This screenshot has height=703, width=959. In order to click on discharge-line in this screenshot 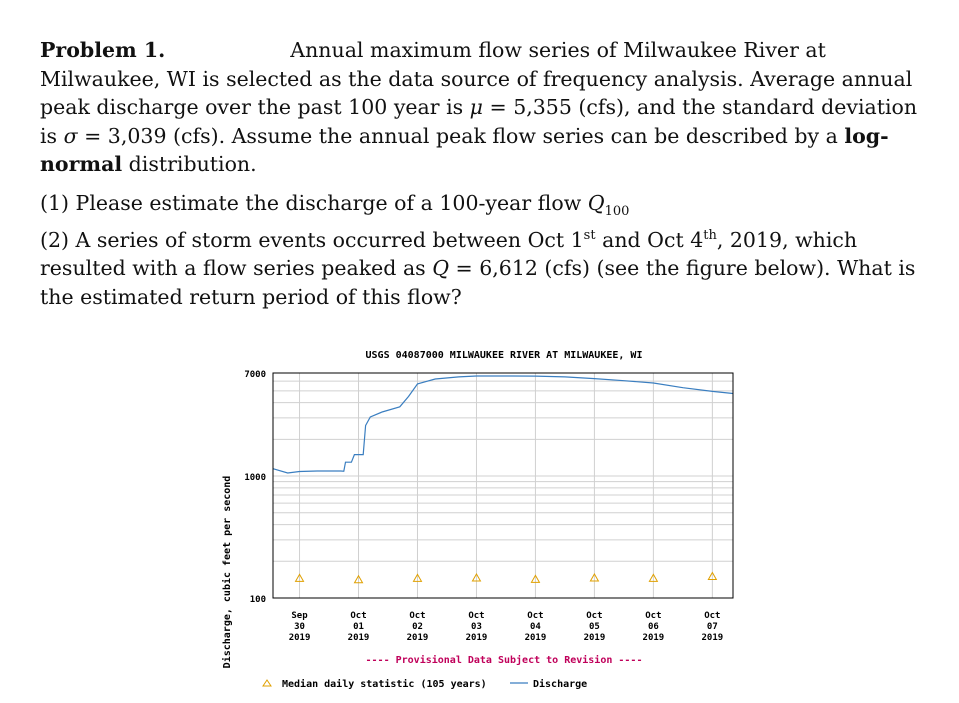, I will do `click(503, 424)`.